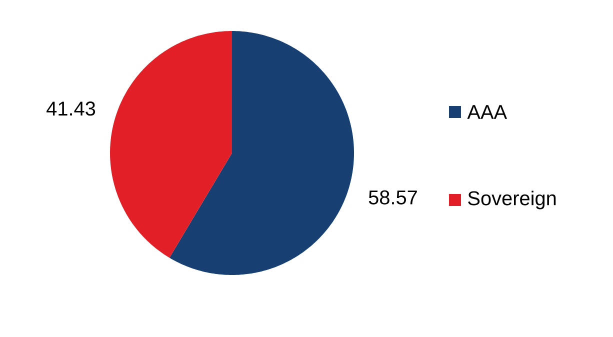 This screenshot has width=613, height=337. What do you see at coordinates (71, 109) in the screenshot?
I see `data-label: 41.43` at bounding box center [71, 109].